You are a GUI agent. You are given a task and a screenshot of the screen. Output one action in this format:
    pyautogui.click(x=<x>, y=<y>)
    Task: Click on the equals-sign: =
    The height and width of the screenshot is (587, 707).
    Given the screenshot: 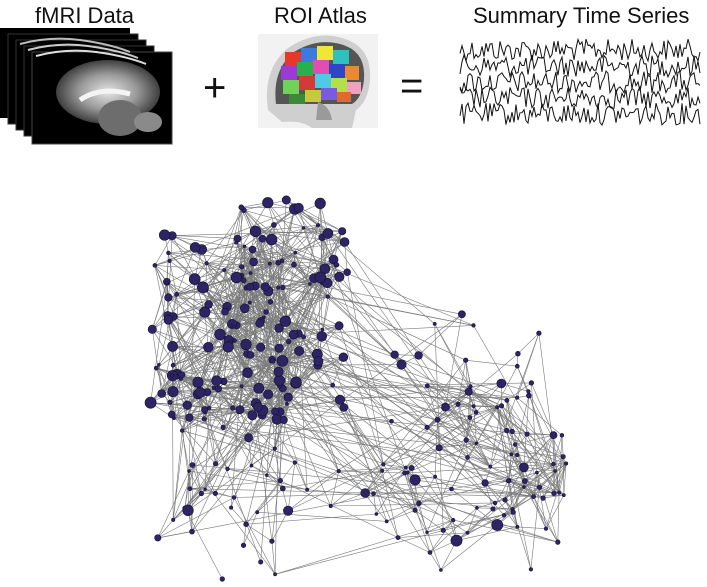 What is the action you would take?
    pyautogui.click(x=412, y=86)
    